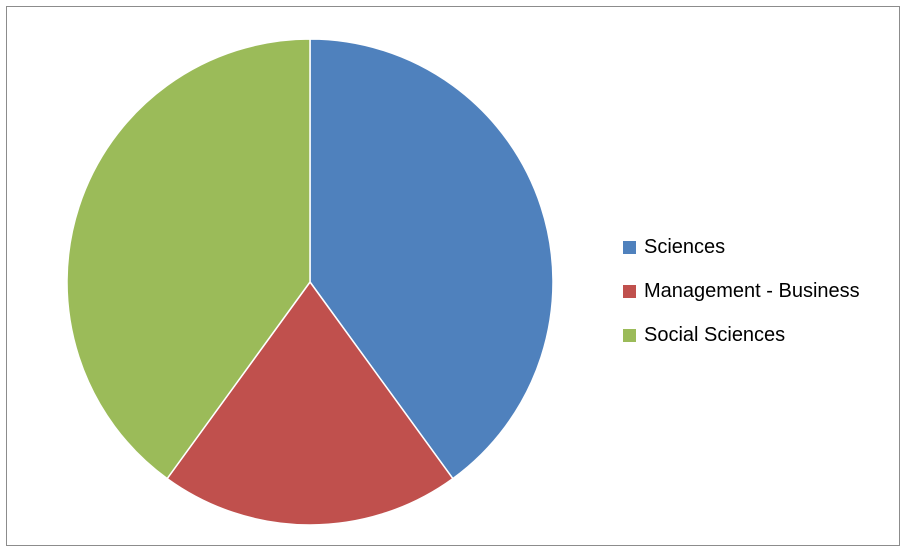 The height and width of the screenshot is (548, 902). What do you see at coordinates (752, 290) in the screenshot?
I see `legend-label: Management - Business` at bounding box center [752, 290].